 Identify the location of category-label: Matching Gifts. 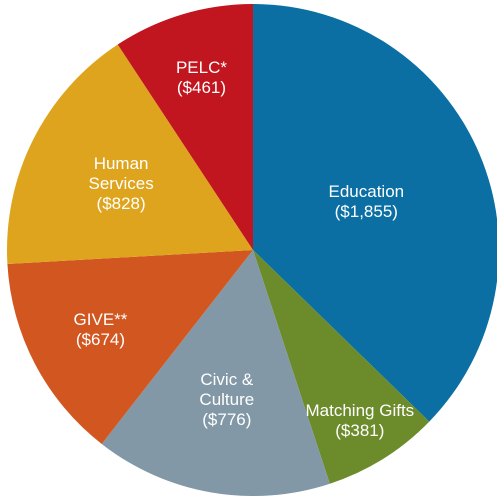
(360, 411).